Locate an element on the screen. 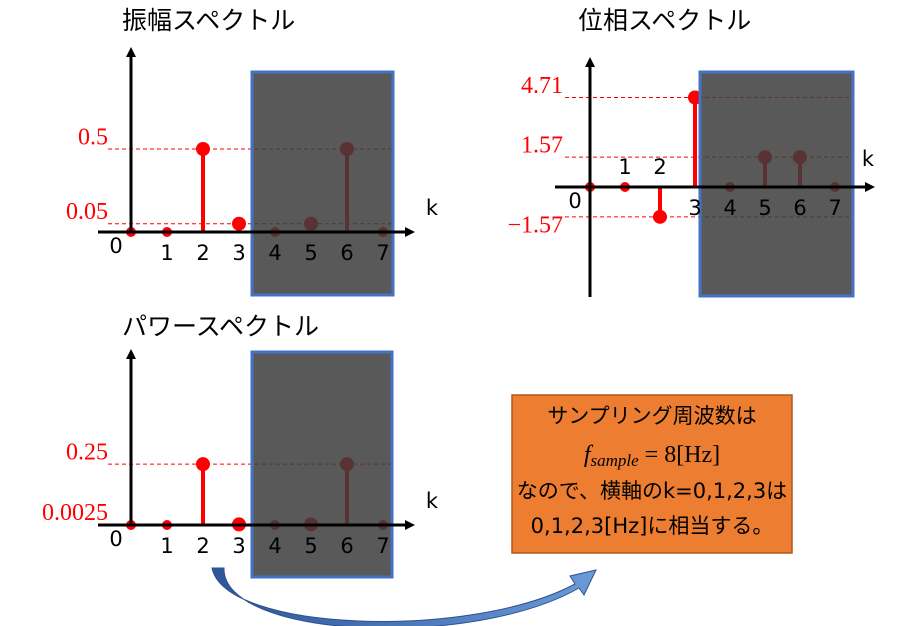 The height and width of the screenshot is (626, 919). curved-arrow is located at coordinates (404, 596).